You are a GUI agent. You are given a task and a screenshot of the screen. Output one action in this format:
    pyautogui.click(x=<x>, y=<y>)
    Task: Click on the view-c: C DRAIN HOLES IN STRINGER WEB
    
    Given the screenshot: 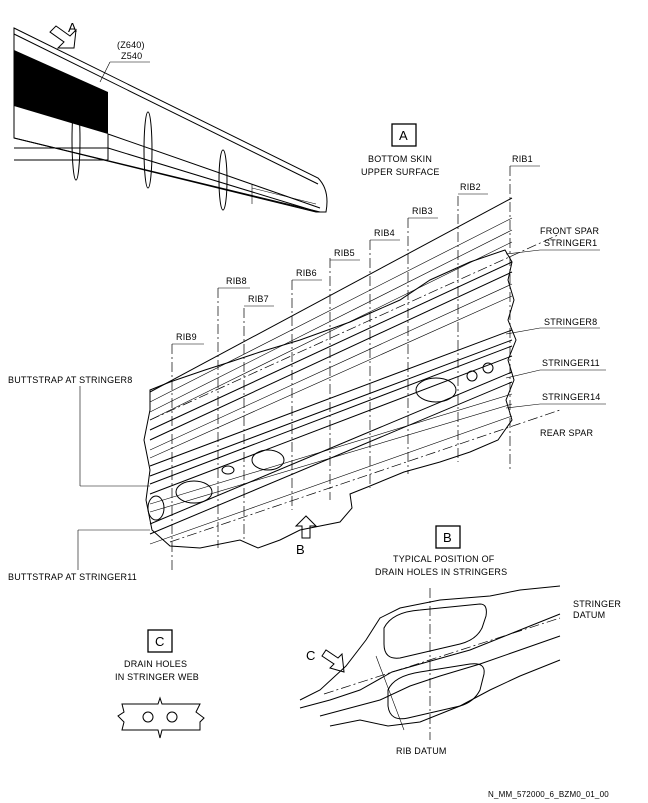 What is the action you would take?
    pyautogui.click(x=160, y=684)
    